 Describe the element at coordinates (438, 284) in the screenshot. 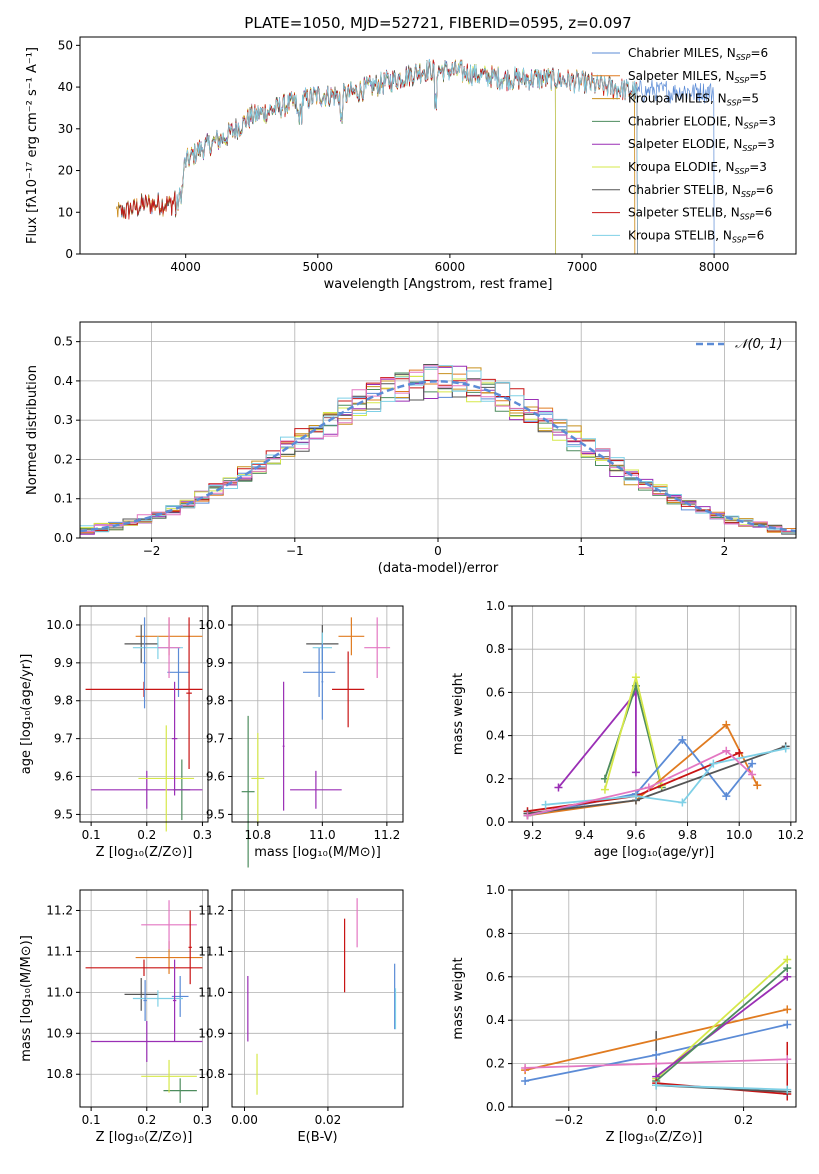

I see `x-axis-label: wavelength [Angstrom, rest frame]` at that location.